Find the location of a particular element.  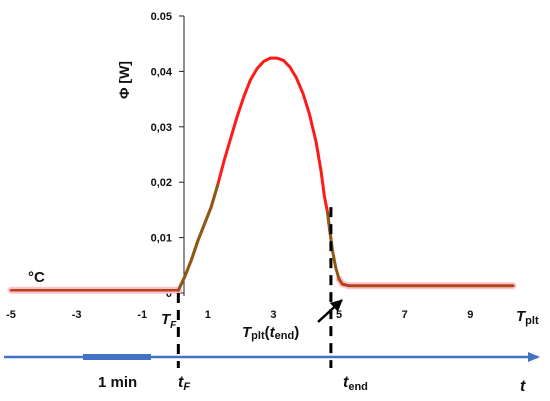

x-axis-label: Tplt is located at coordinates (527, 317).